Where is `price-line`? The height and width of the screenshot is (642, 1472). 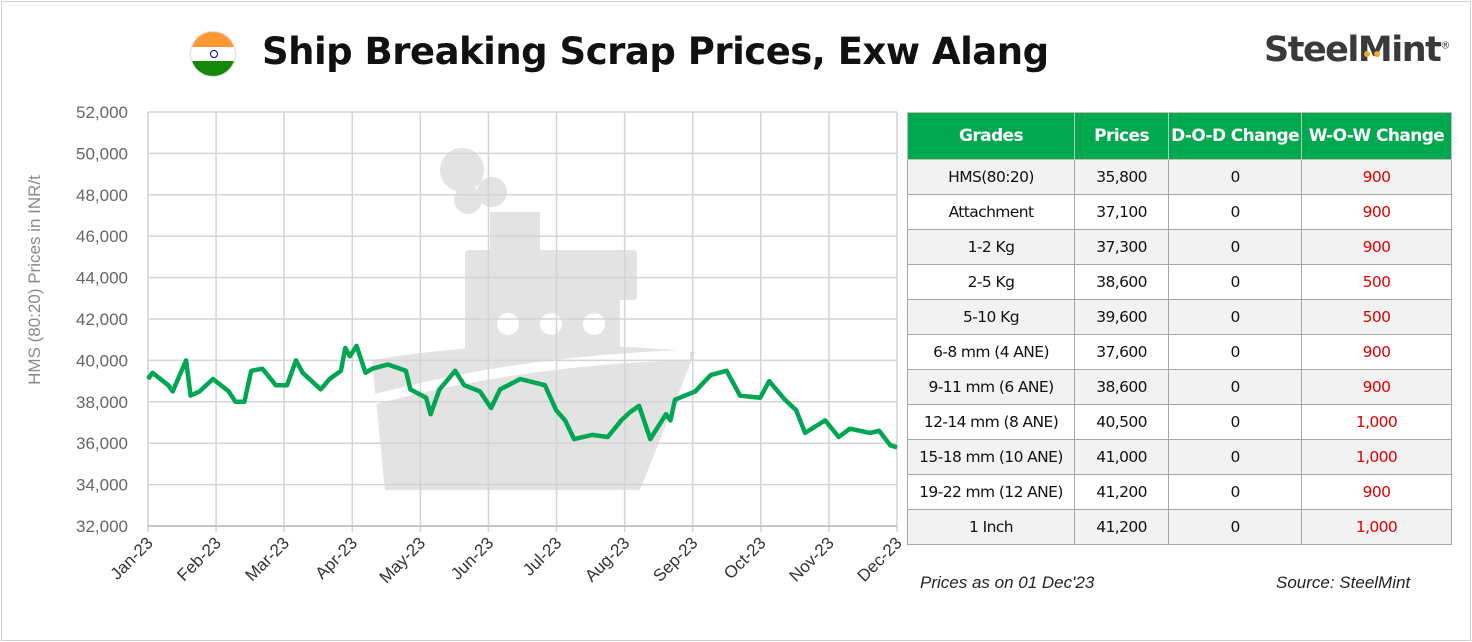
price-line is located at coordinates (522, 396).